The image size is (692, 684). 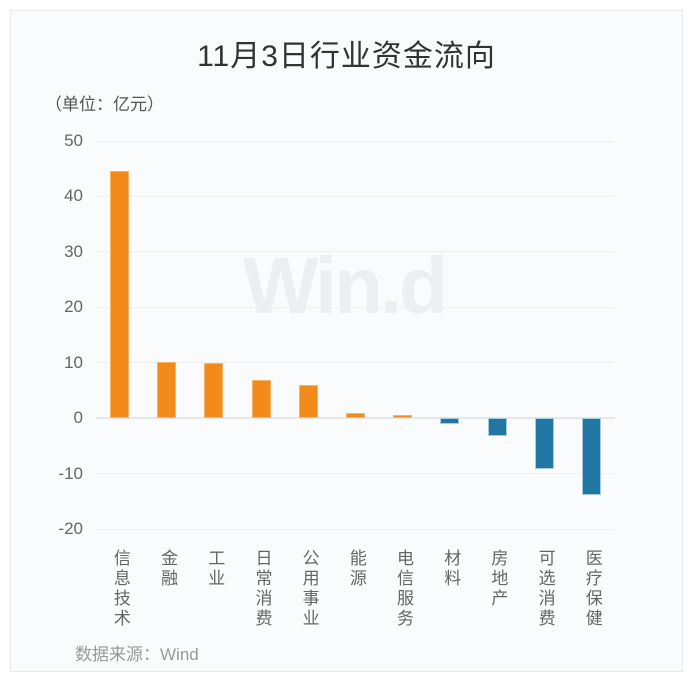 What do you see at coordinates (451, 569) in the screenshot?
I see `x-tick-label-材料: 材料` at bounding box center [451, 569].